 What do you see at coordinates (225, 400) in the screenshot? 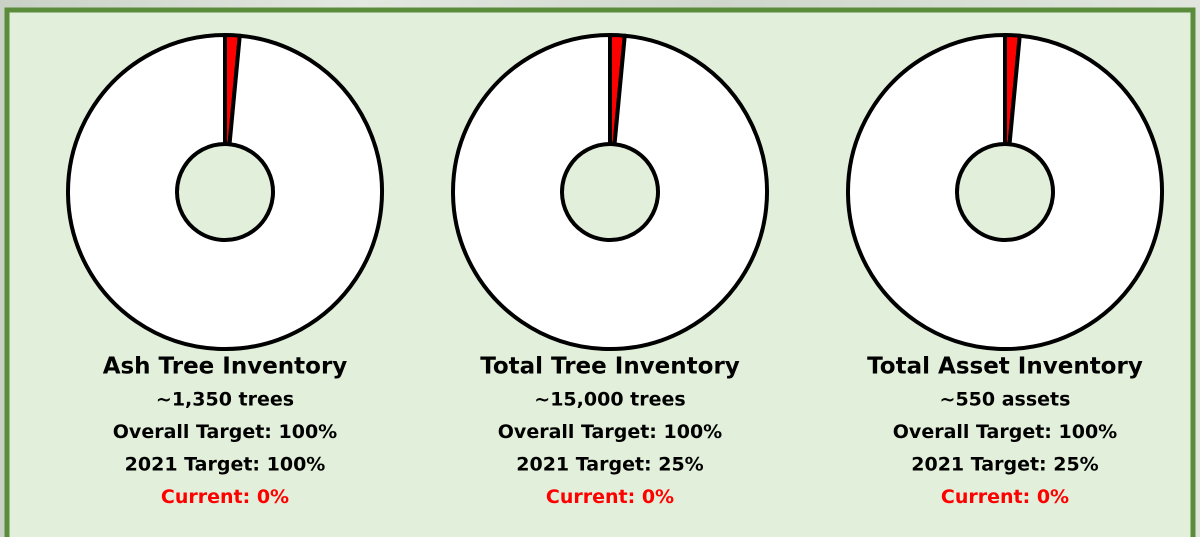
I see `annotation: ~1,350 trees` at bounding box center [225, 400].